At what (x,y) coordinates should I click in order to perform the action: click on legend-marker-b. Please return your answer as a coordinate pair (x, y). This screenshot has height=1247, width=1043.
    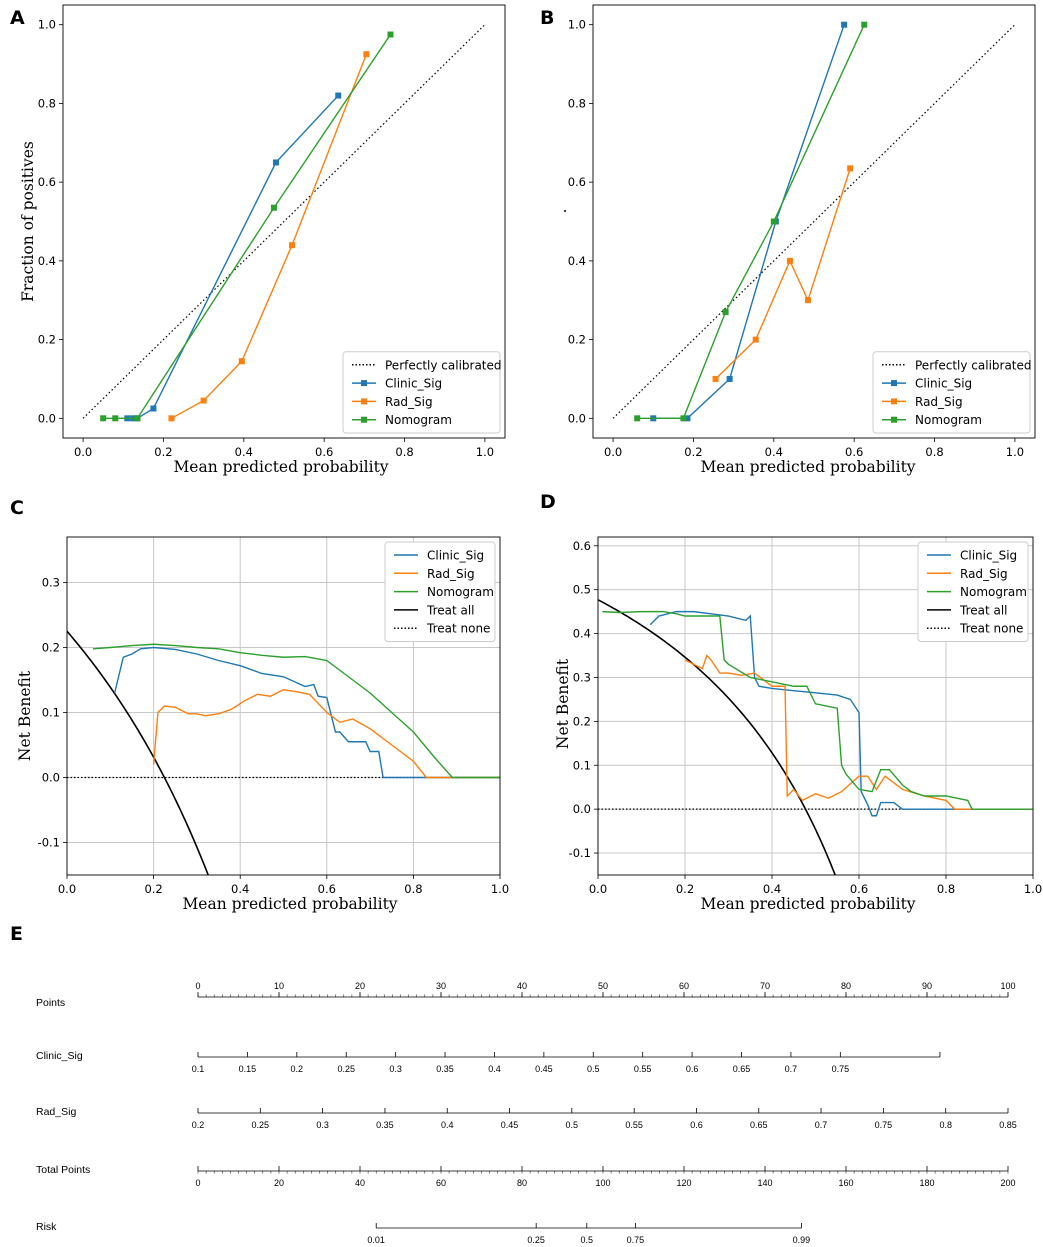
    Looking at the image, I should click on (894, 401).